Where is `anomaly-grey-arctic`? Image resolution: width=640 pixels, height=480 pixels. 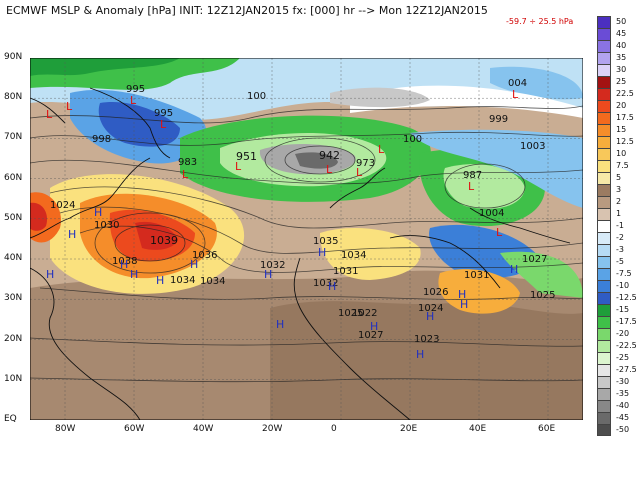
anomaly-grey-arctic is located at coordinates (380, 97).